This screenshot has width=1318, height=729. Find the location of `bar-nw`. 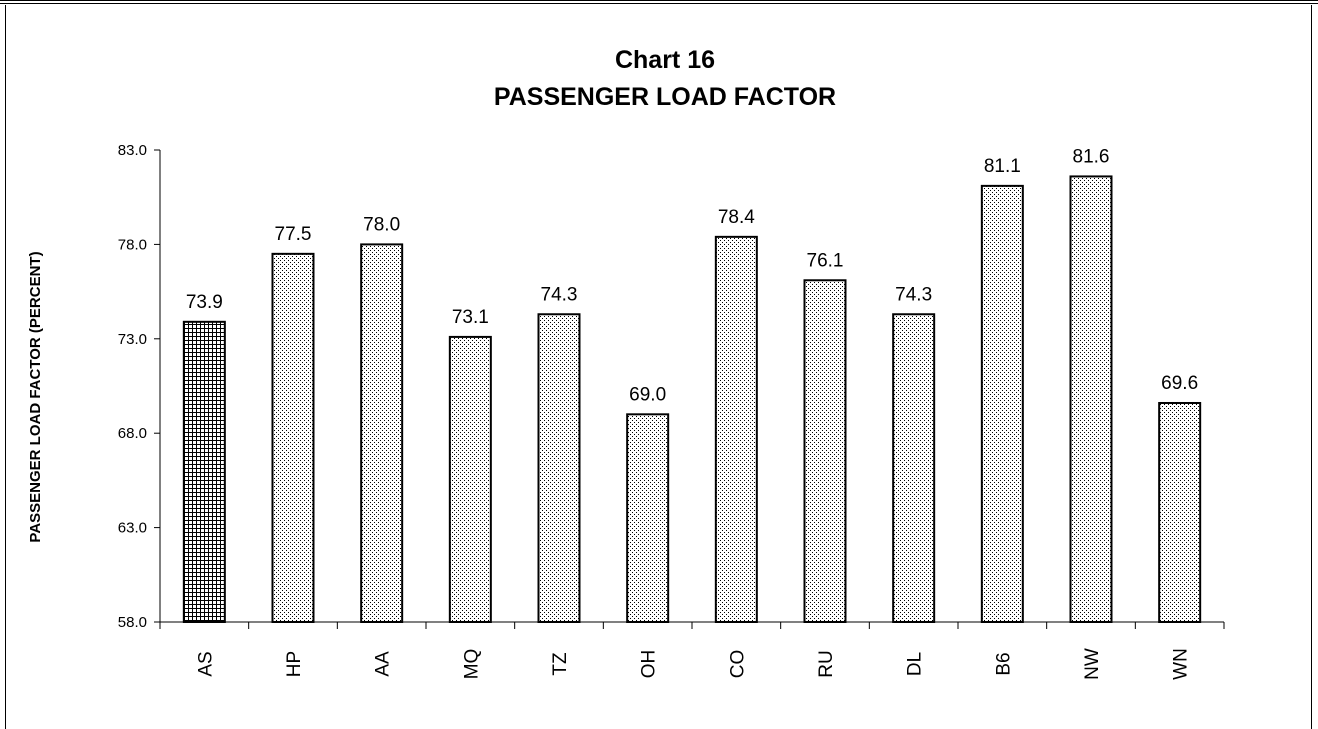

bar-nw is located at coordinates (1091, 399).